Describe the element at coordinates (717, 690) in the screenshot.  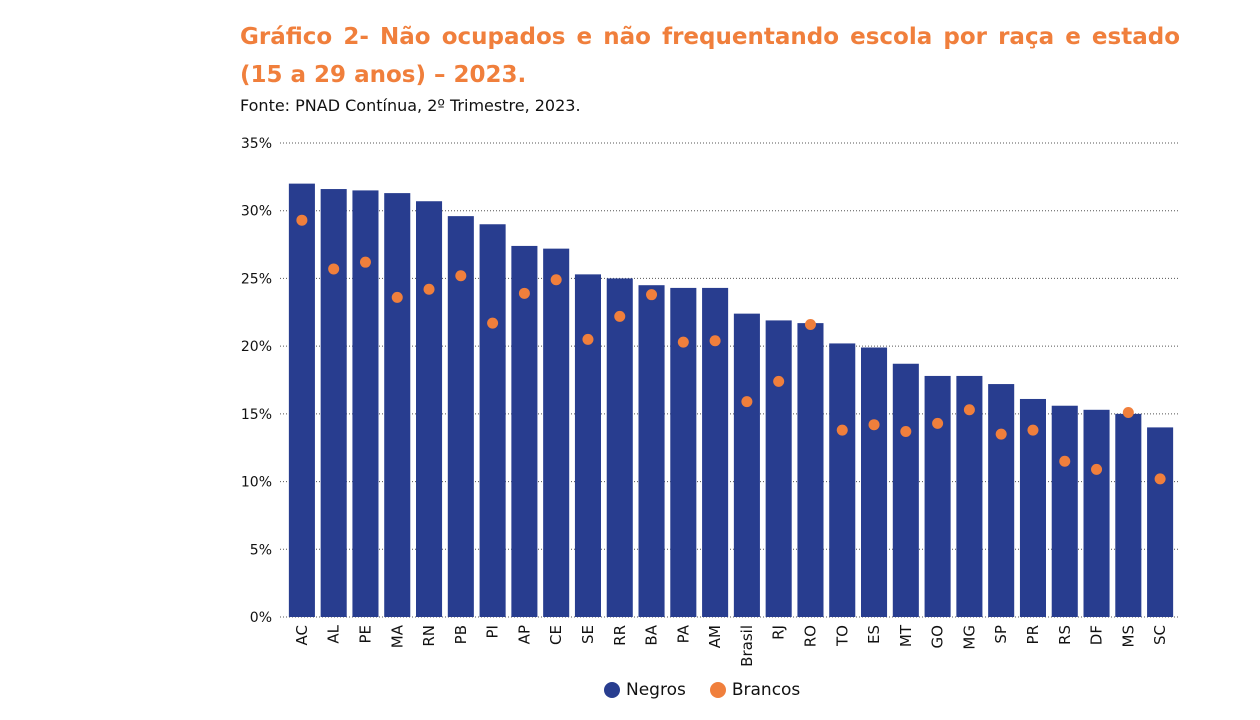
I see `legend-swatch-brancos` at that location.